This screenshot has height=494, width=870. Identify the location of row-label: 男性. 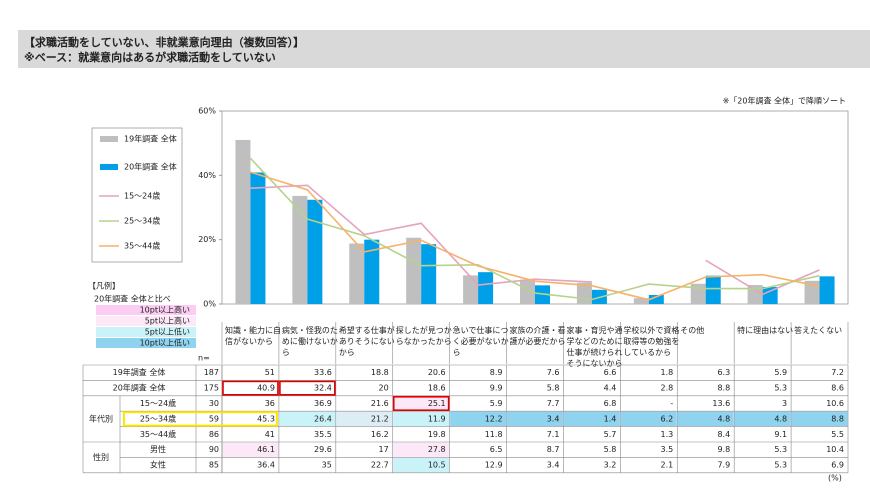
(158, 449).